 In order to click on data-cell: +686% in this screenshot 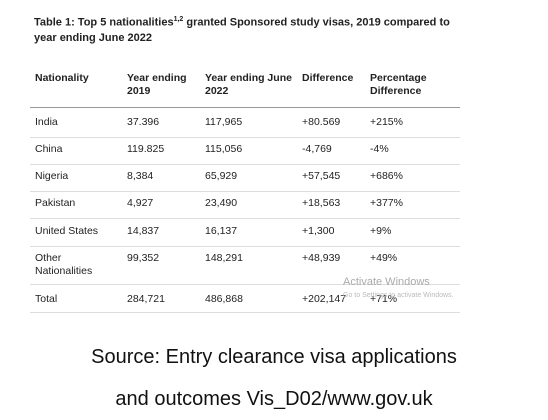, I will do `click(386, 176)`.